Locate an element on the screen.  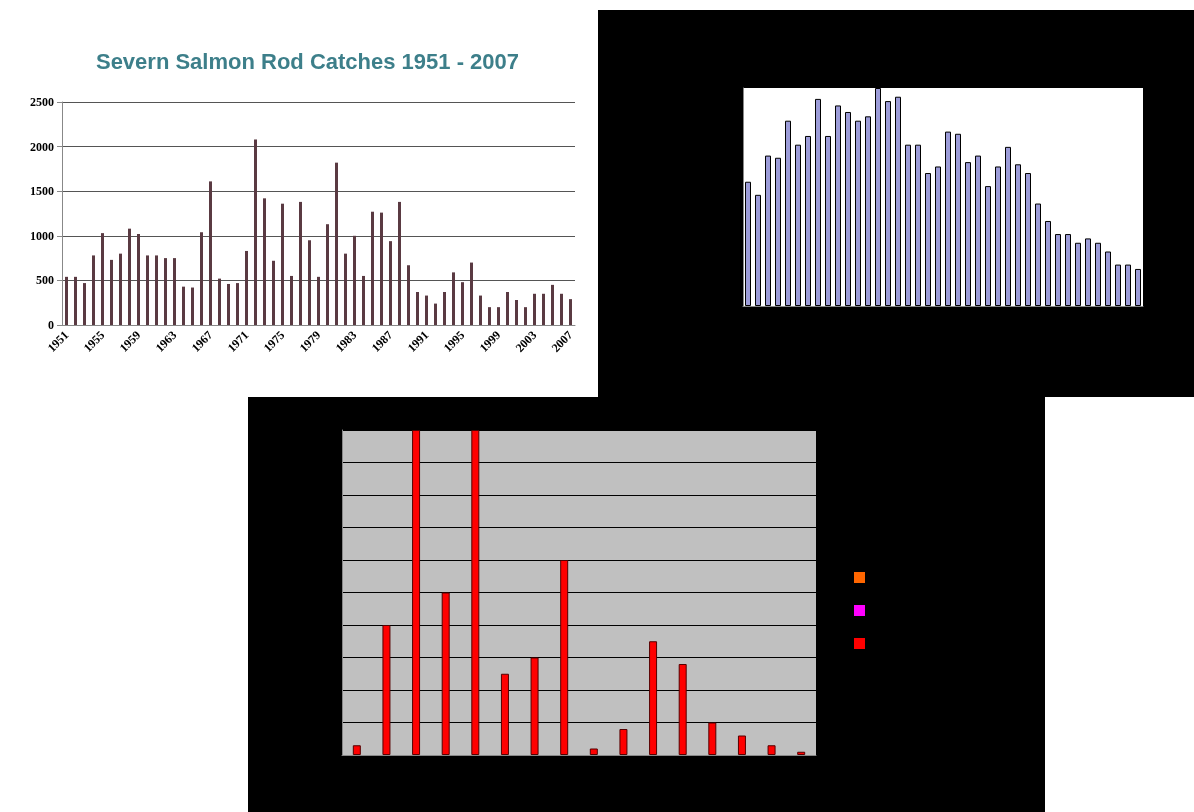
y-tick-label: 500 is located at coordinates (45, 280).